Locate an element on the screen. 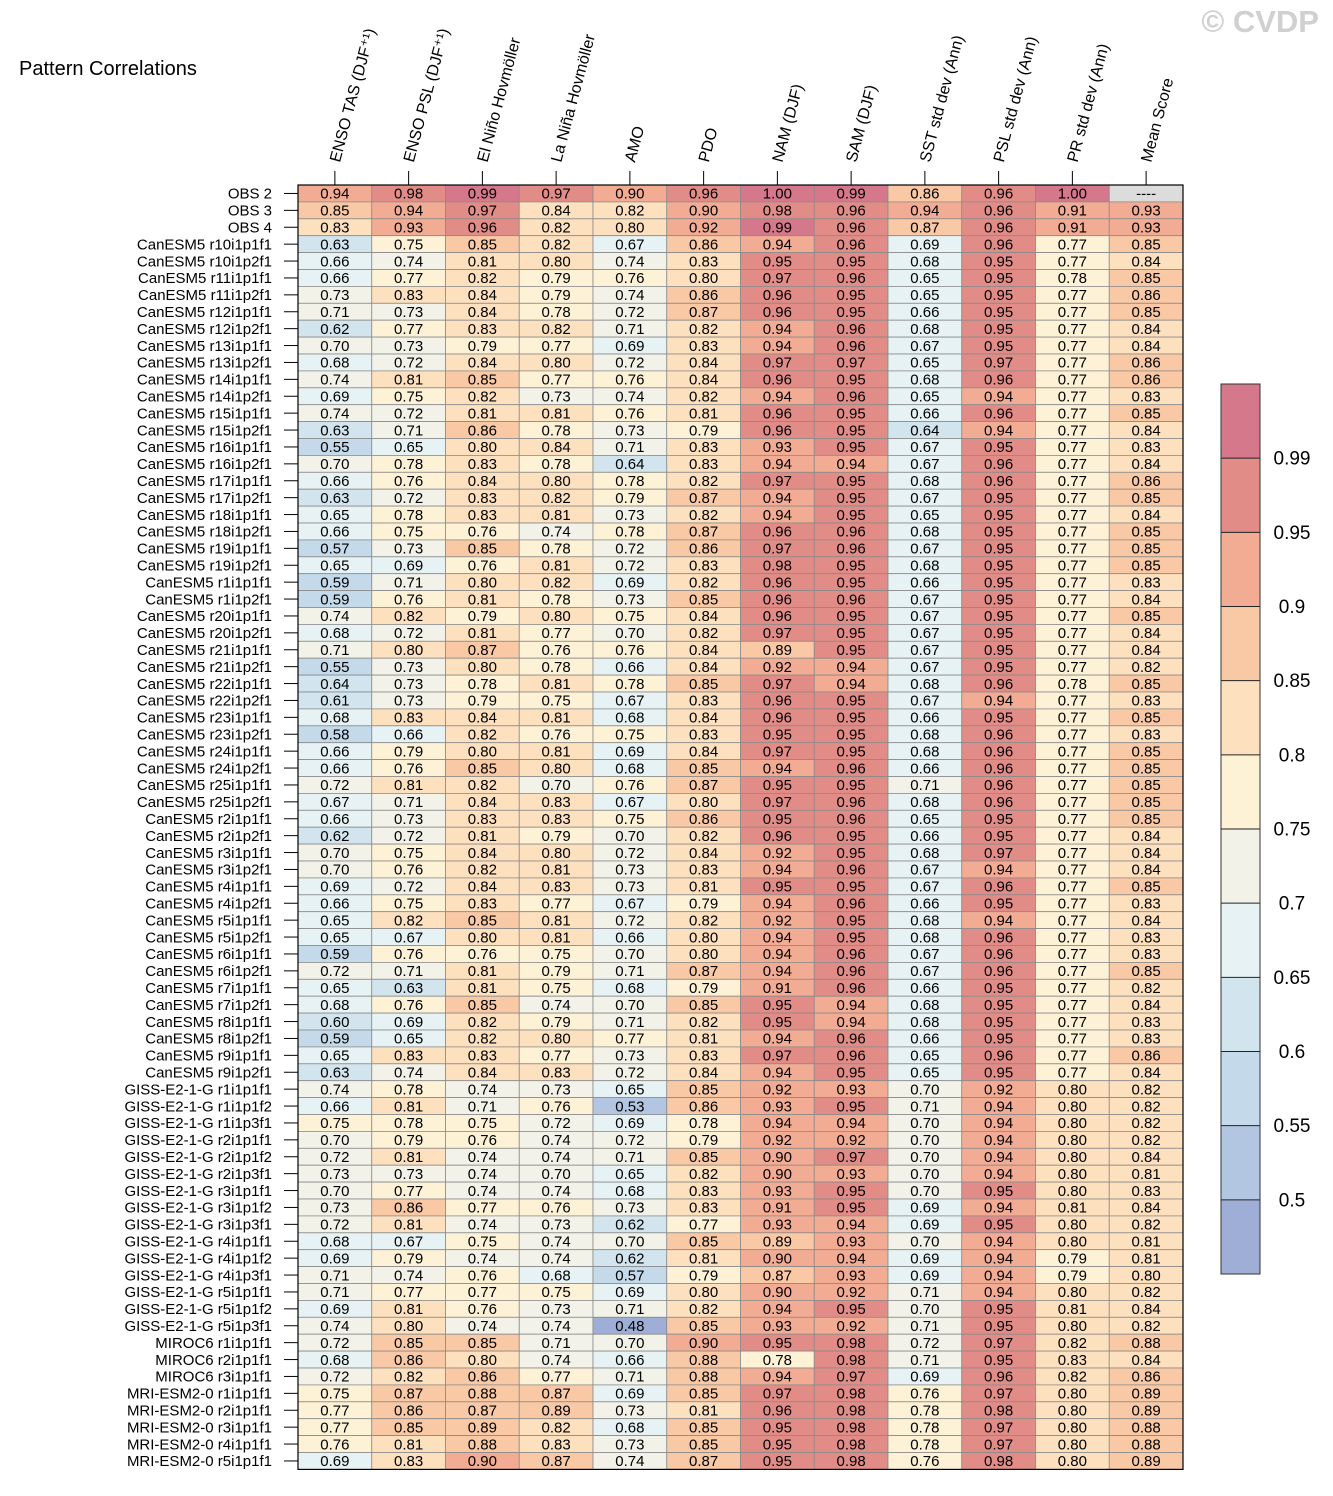  cell-value: 0.70 is located at coordinates (924, 1089).